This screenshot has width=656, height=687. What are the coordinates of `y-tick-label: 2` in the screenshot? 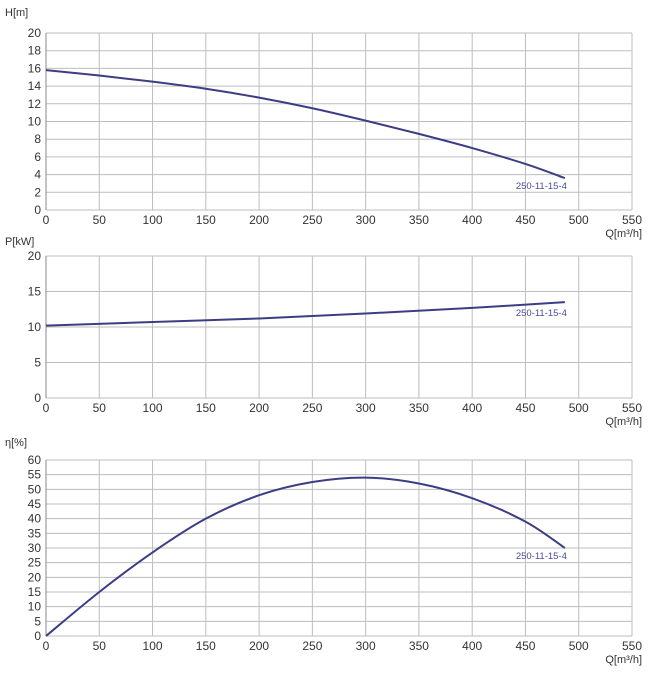 It's located at (37, 192).